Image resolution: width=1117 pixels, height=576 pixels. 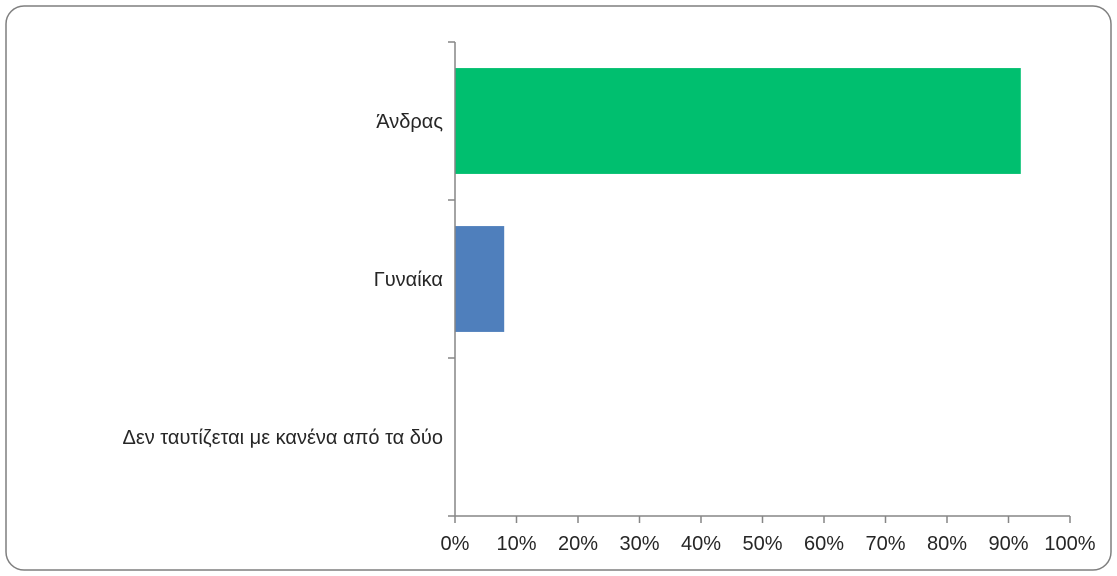 I want to click on x-tick-label: 100%, so click(x=1069, y=544).